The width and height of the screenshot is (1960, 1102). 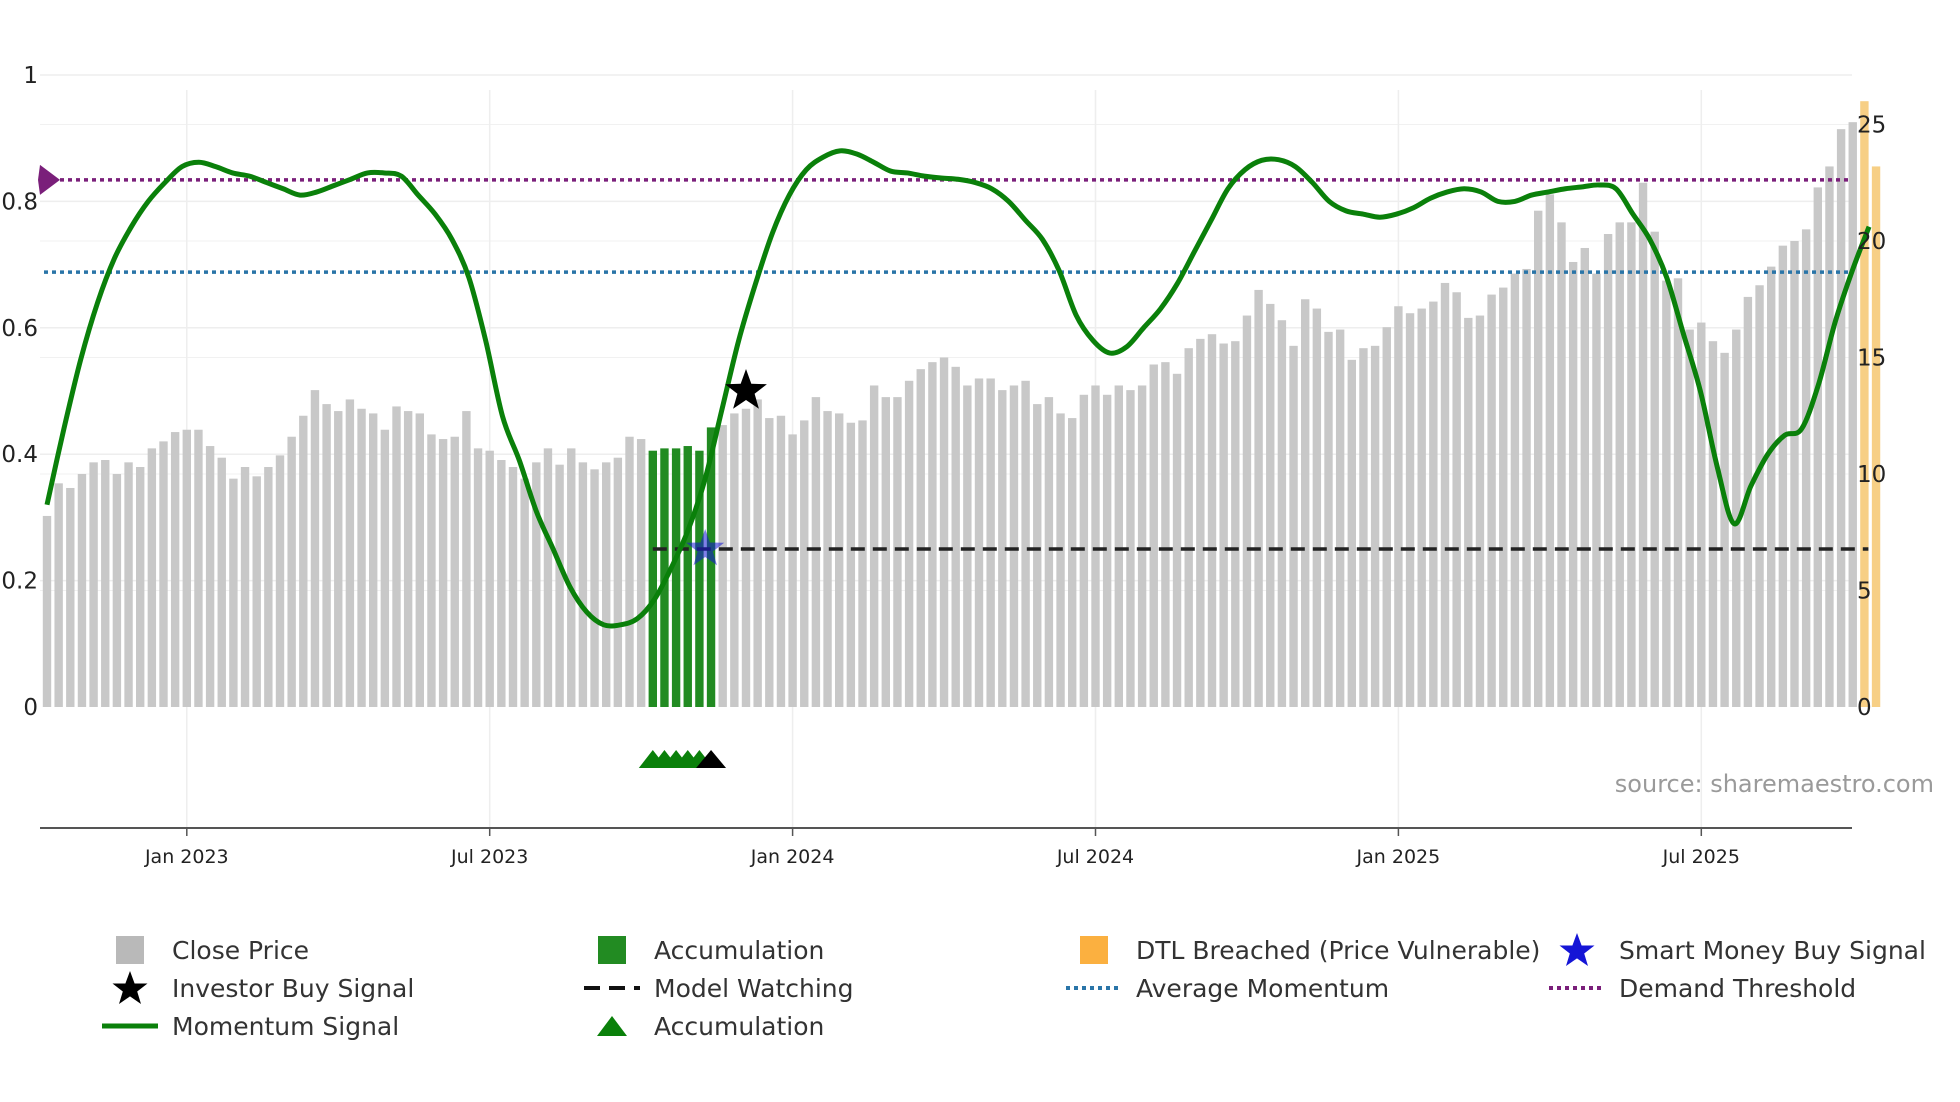 I want to click on right-axis-tick-label: 20, so click(x=1871, y=242).